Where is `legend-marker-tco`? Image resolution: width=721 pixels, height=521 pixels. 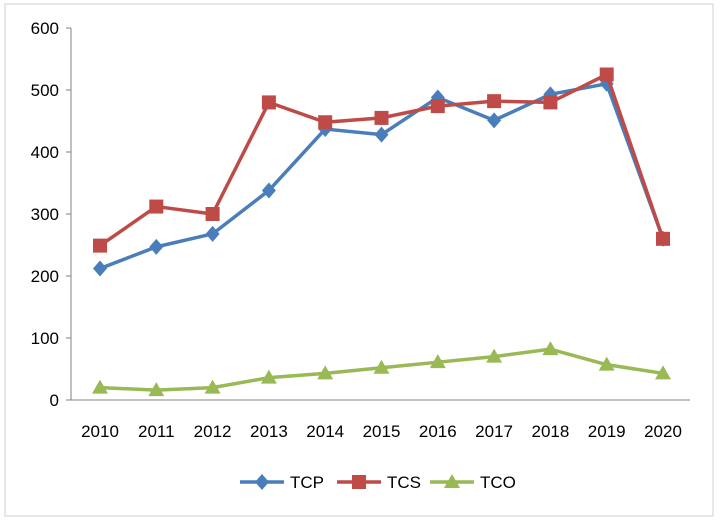
legend-marker-tco is located at coordinates (452, 481).